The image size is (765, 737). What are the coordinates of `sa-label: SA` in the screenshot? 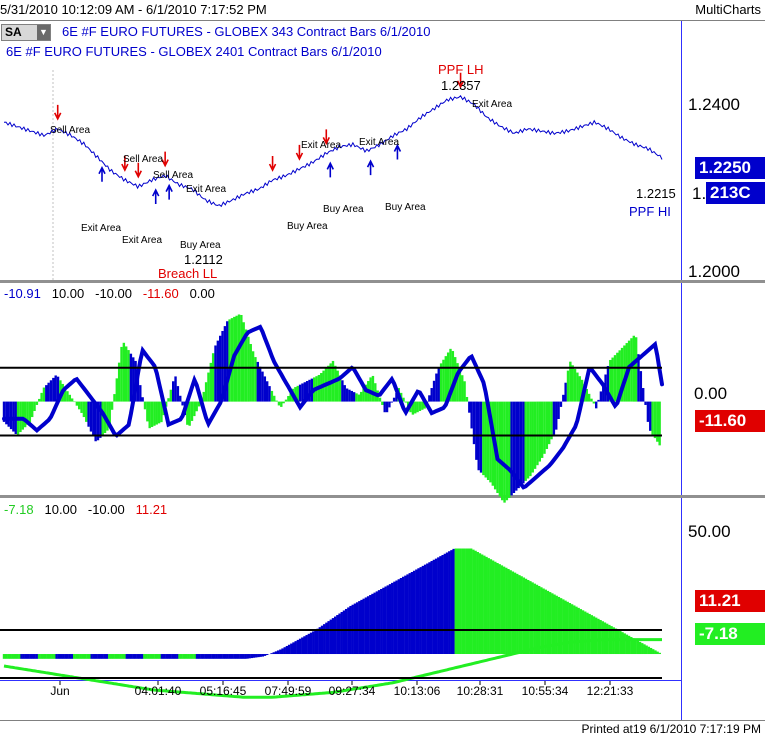 It's located at (13, 32).